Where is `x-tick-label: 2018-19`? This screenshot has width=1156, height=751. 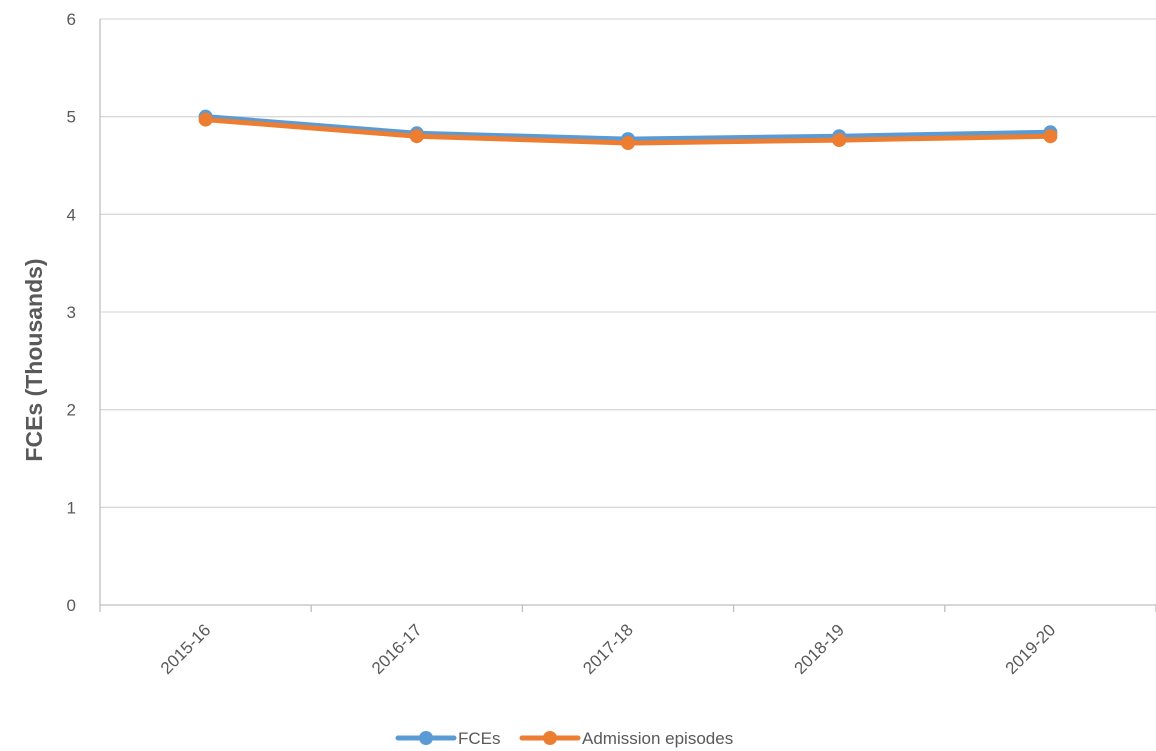
x-tick-label: 2018-19 is located at coordinates (819, 649).